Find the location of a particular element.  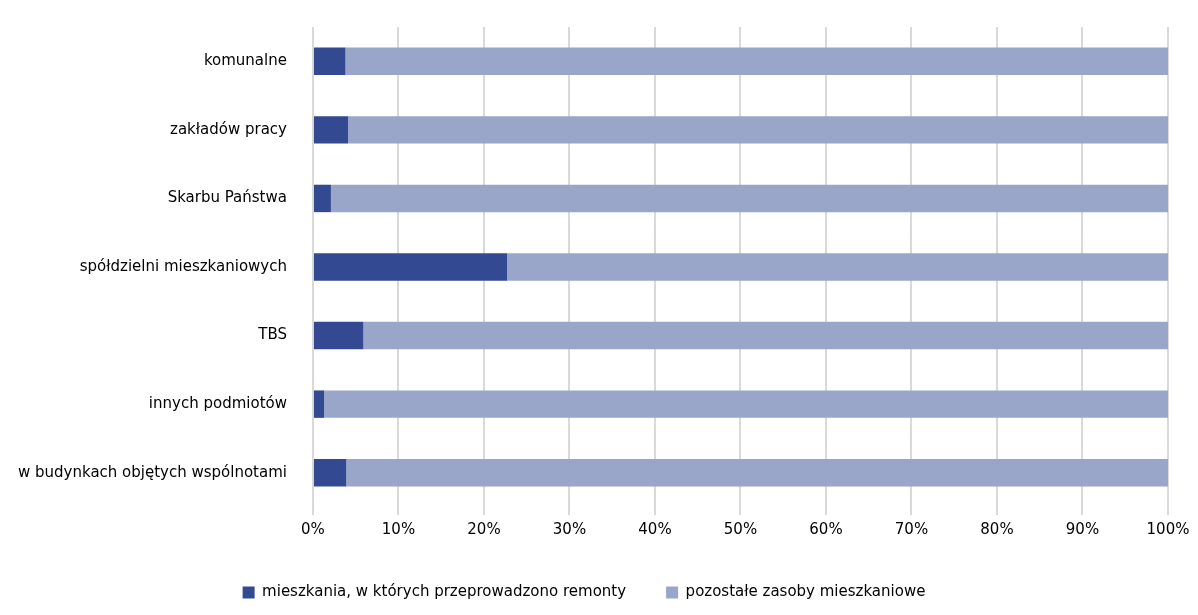

x-tick-label: 0% is located at coordinates (313, 528).